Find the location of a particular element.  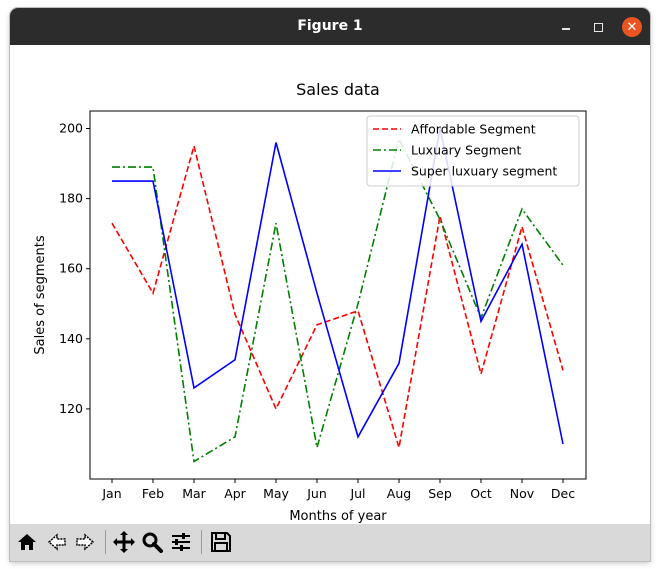

title-bar: Figure 1 ✕ is located at coordinates (330, 26).